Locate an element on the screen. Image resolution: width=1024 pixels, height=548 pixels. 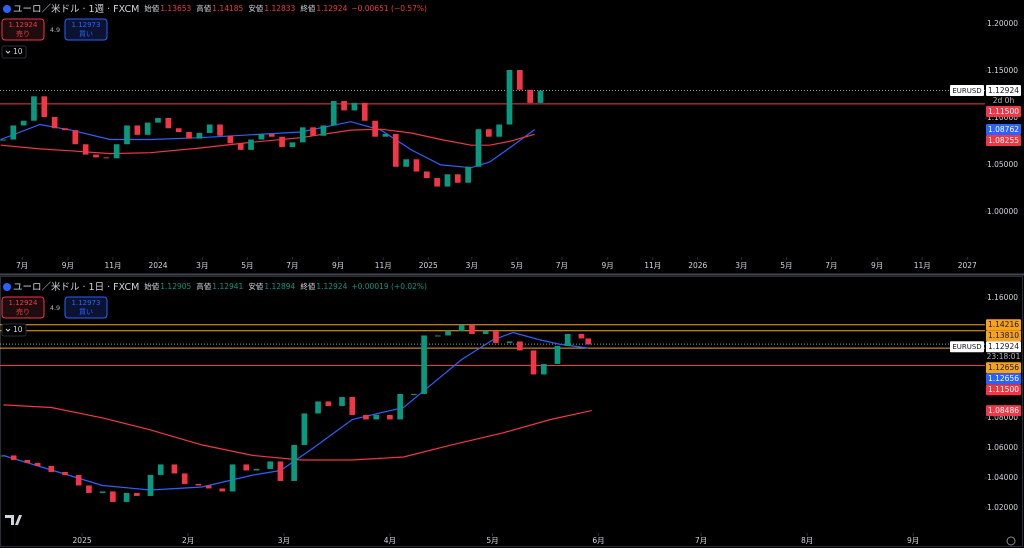
x-tick-label: 6月 is located at coordinates (598, 540).